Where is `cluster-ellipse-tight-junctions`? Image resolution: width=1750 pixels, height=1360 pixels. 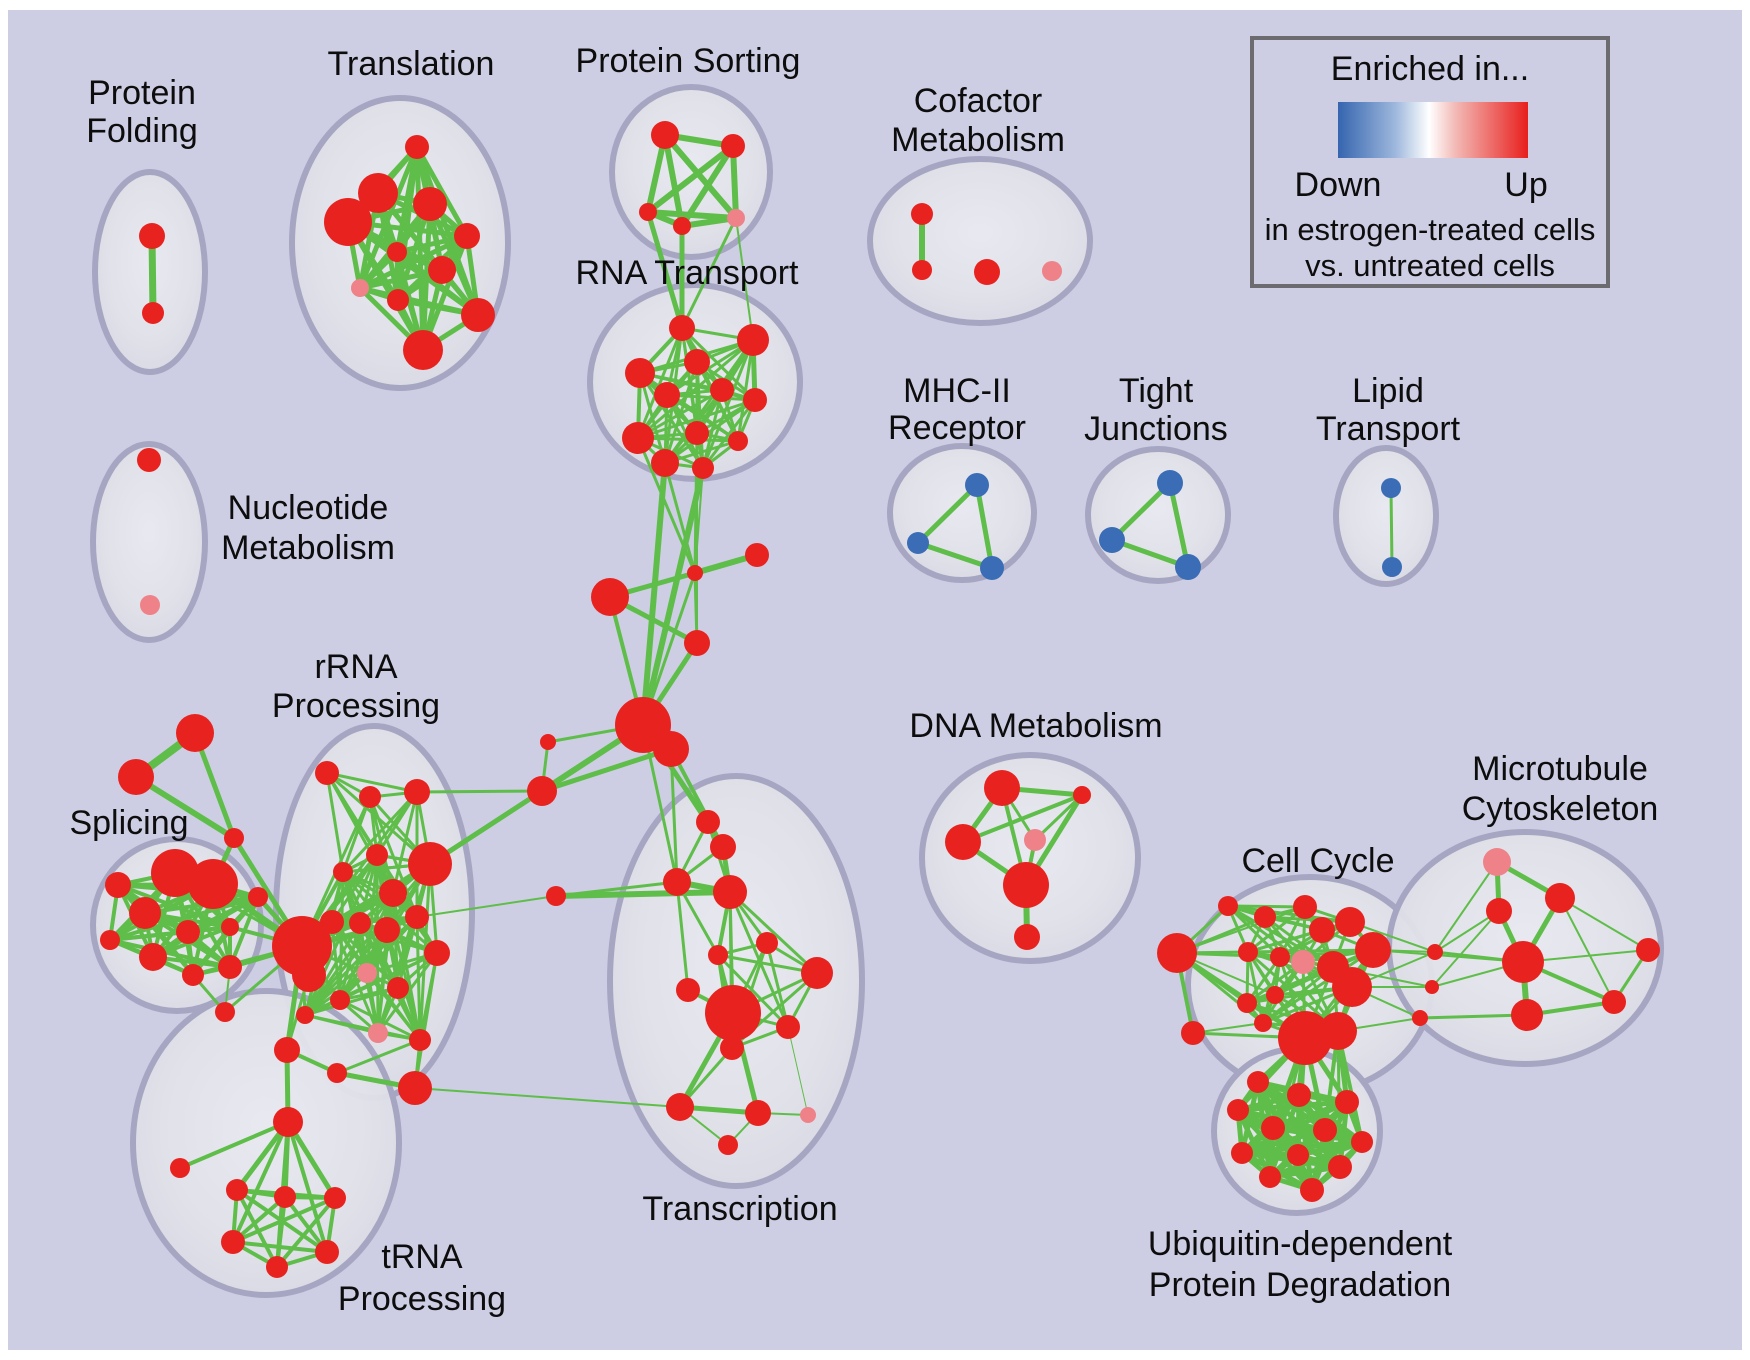 cluster-ellipse-tight-junctions is located at coordinates (1158, 515).